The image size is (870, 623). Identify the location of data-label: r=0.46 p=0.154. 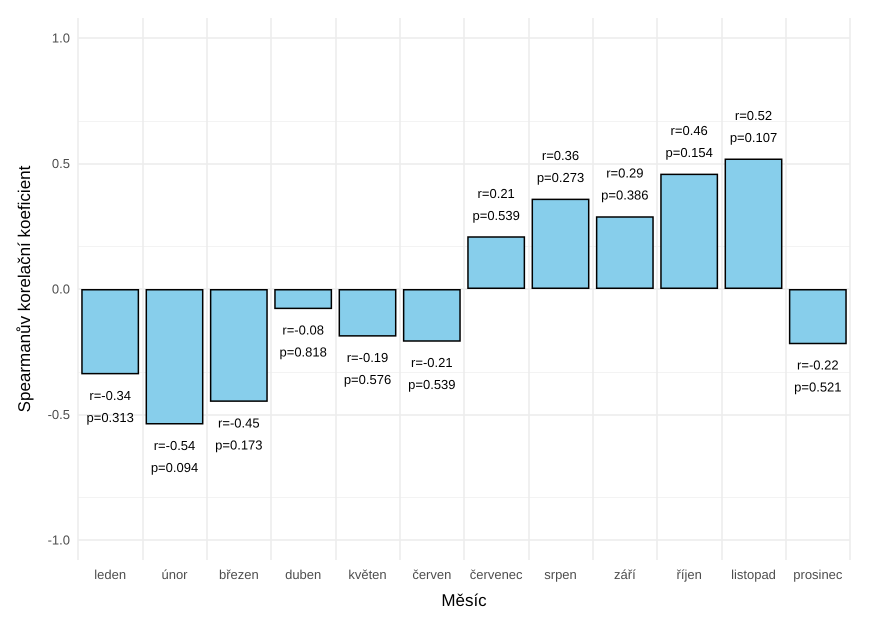
(689, 141).